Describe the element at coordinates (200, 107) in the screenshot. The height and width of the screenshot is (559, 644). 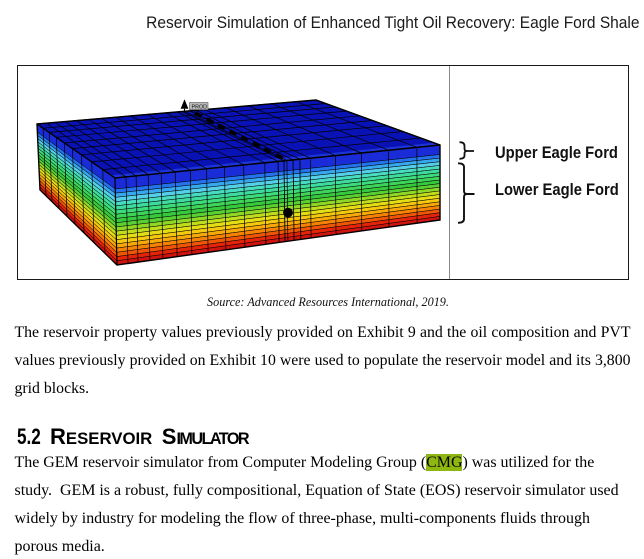
I see `svg-text: PROD` at that location.